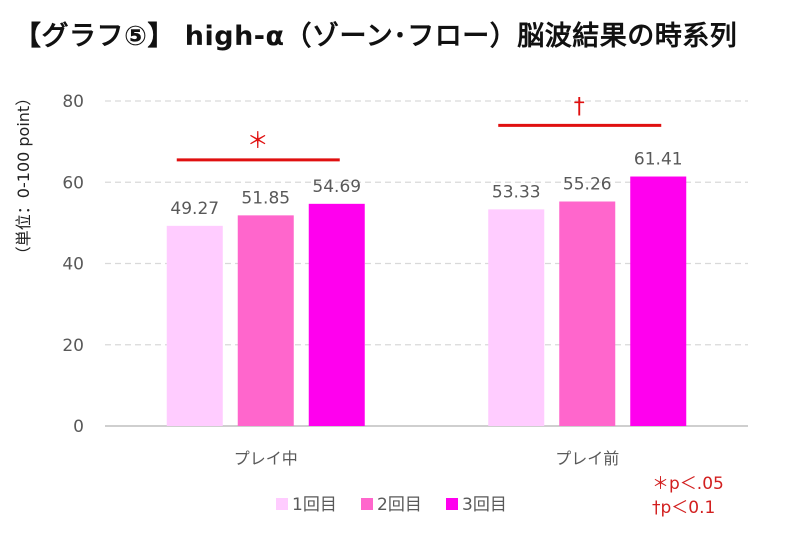 The height and width of the screenshot is (535, 799). I want to click on note-p05: ＊p＜.05, so click(688, 484).